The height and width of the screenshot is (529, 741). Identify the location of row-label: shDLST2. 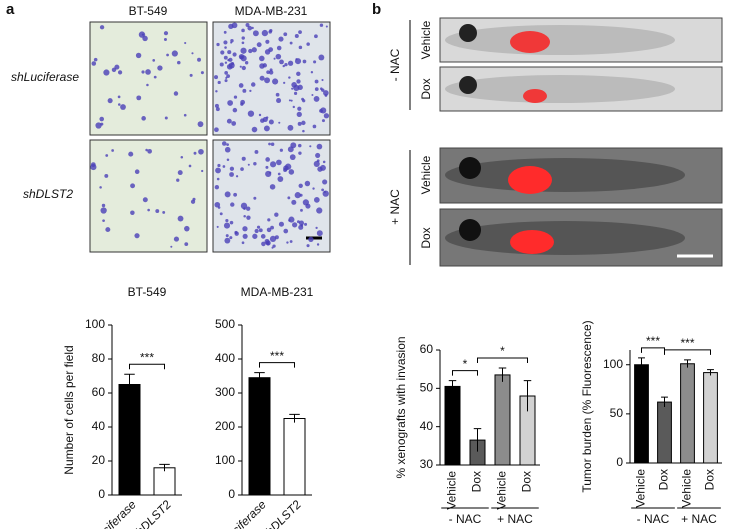
(48, 194).